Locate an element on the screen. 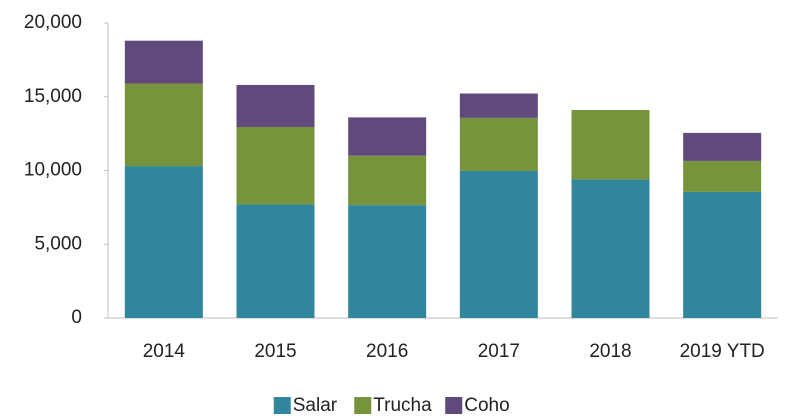  x-tick-label: 2018 is located at coordinates (610, 351).